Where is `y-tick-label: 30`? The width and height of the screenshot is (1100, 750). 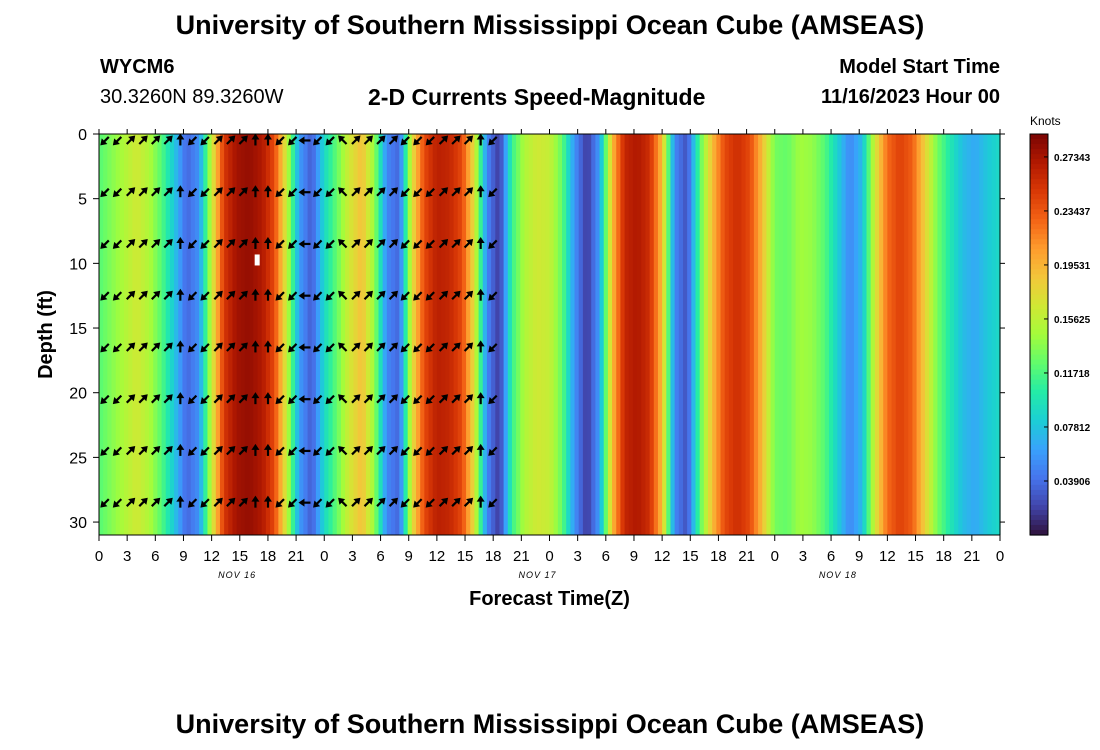 y-tick-label: 30 is located at coordinates (78, 523).